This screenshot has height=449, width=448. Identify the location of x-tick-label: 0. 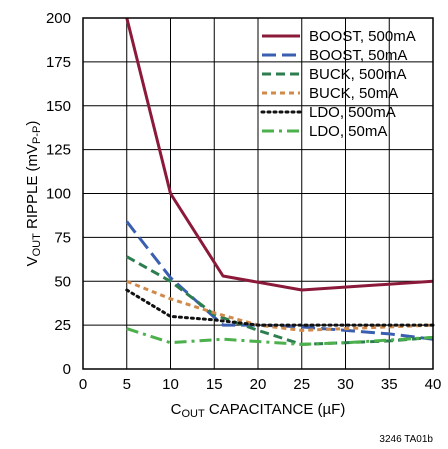
(83, 384).